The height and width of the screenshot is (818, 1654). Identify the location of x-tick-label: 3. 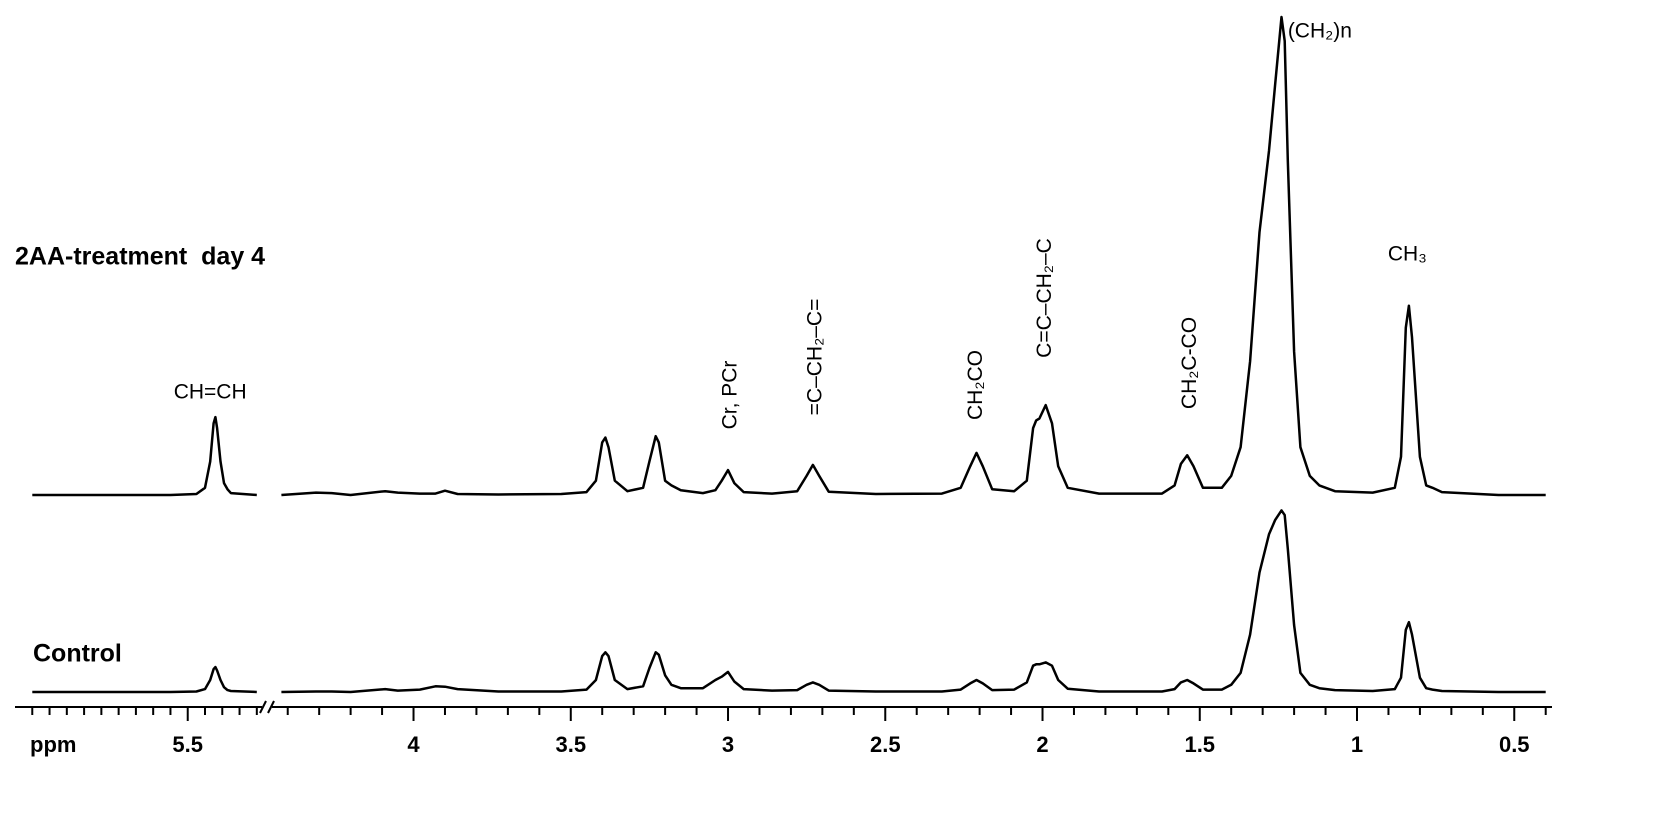
(728, 744).